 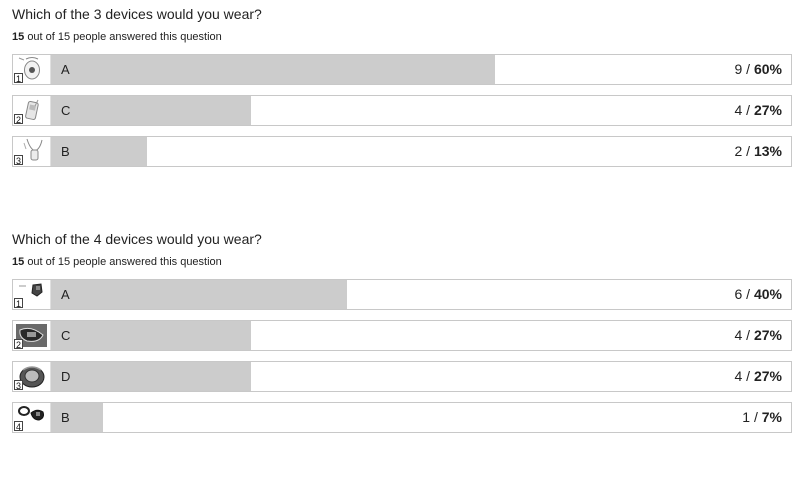 I want to click on result-percent: 13%, so click(x=767, y=151).